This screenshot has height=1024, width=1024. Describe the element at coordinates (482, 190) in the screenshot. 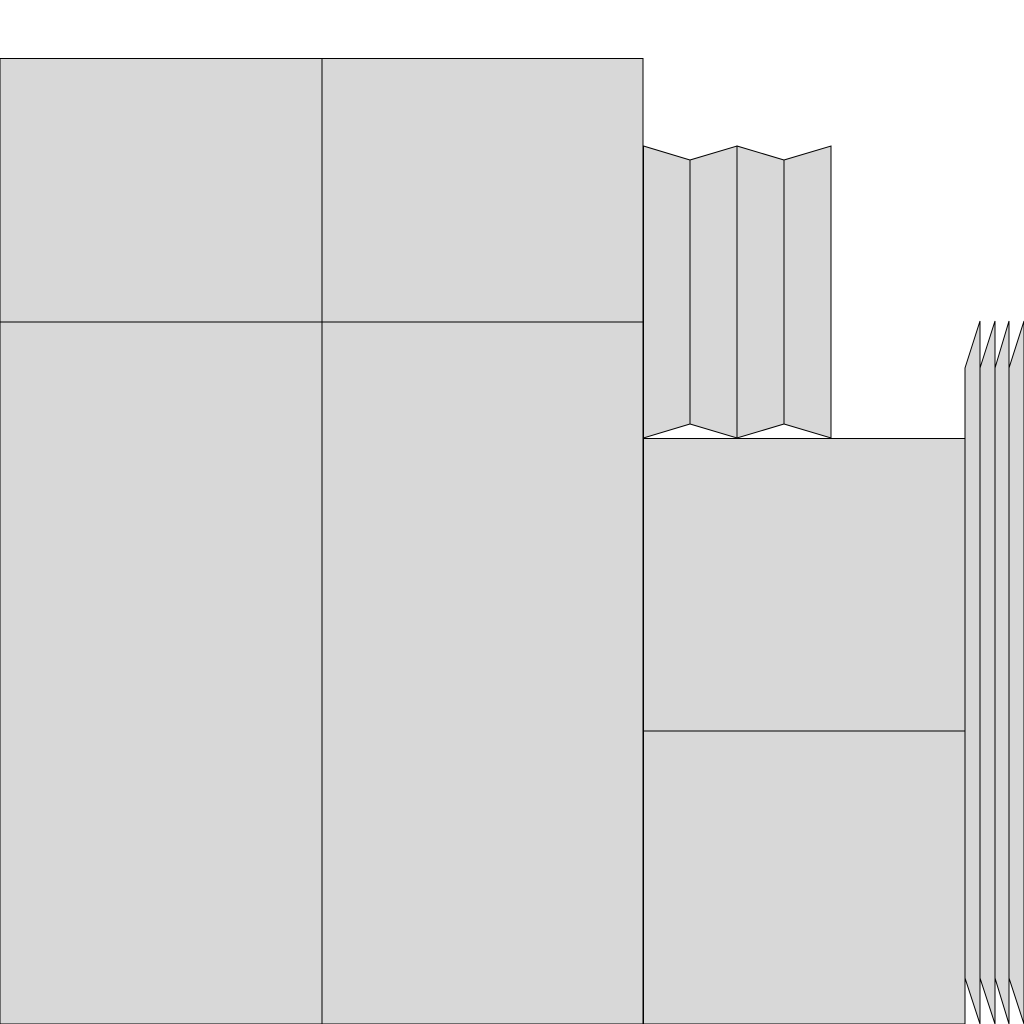

I see `sheet-top-right` at that location.